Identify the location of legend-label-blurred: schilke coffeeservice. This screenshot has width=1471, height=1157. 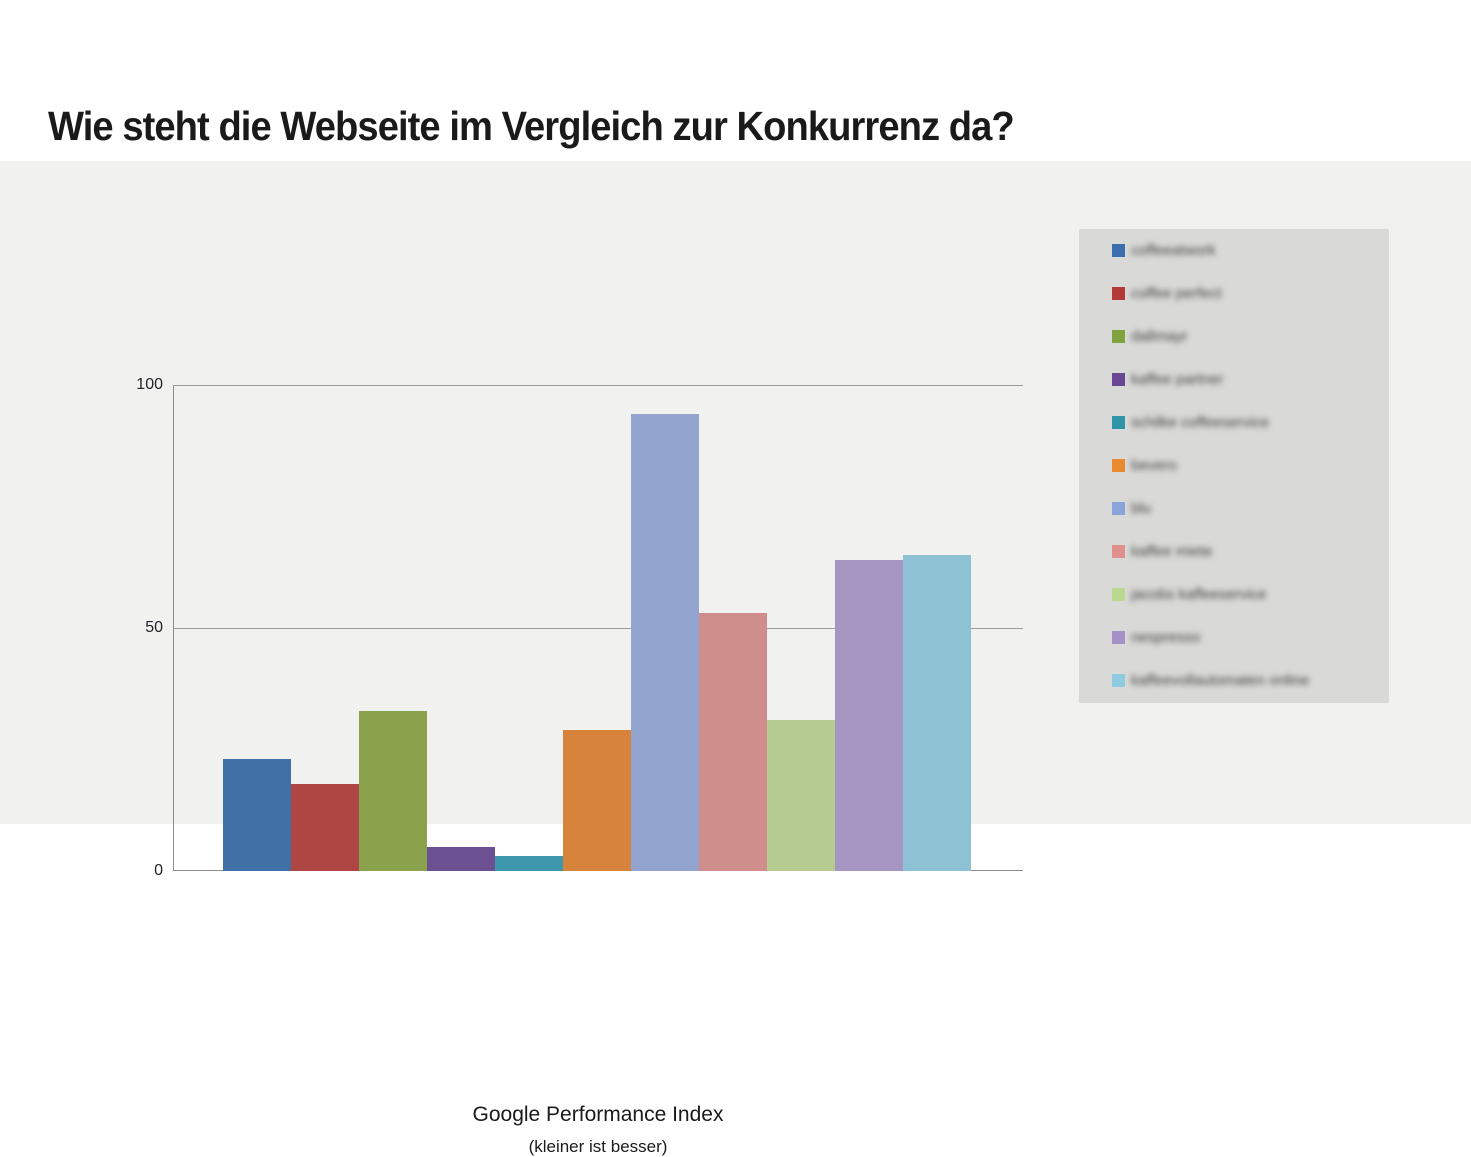
(1200, 422).